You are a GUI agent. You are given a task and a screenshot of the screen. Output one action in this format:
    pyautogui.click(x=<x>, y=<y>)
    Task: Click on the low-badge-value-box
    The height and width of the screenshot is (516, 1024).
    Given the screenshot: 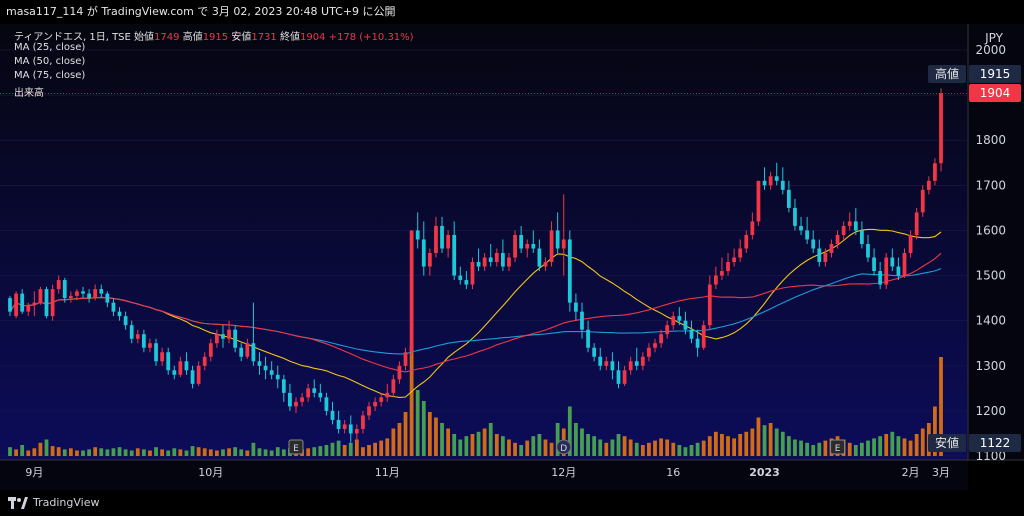 What is the action you would take?
    pyautogui.click(x=995, y=443)
    